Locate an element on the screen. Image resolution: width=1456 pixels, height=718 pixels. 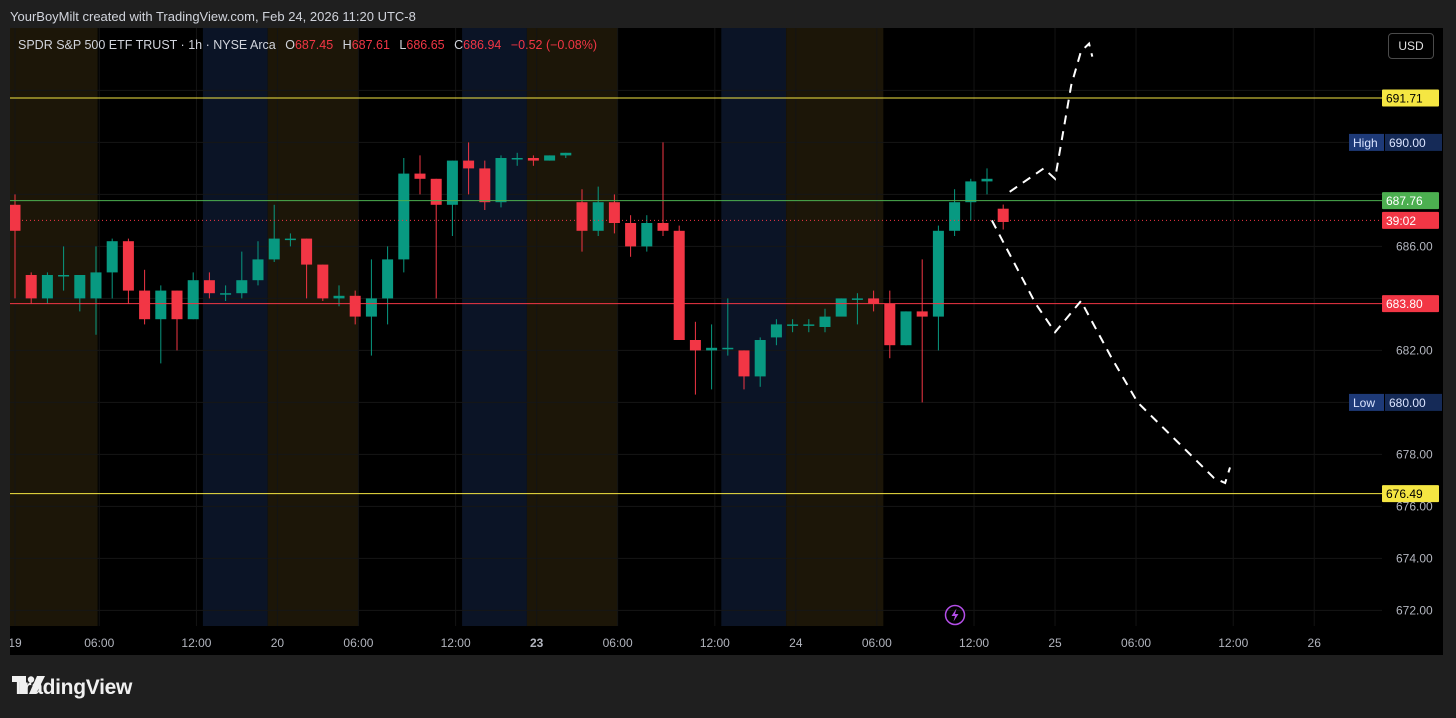
price-tick-label-2: 676.00 is located at coordinates (1414, 506).